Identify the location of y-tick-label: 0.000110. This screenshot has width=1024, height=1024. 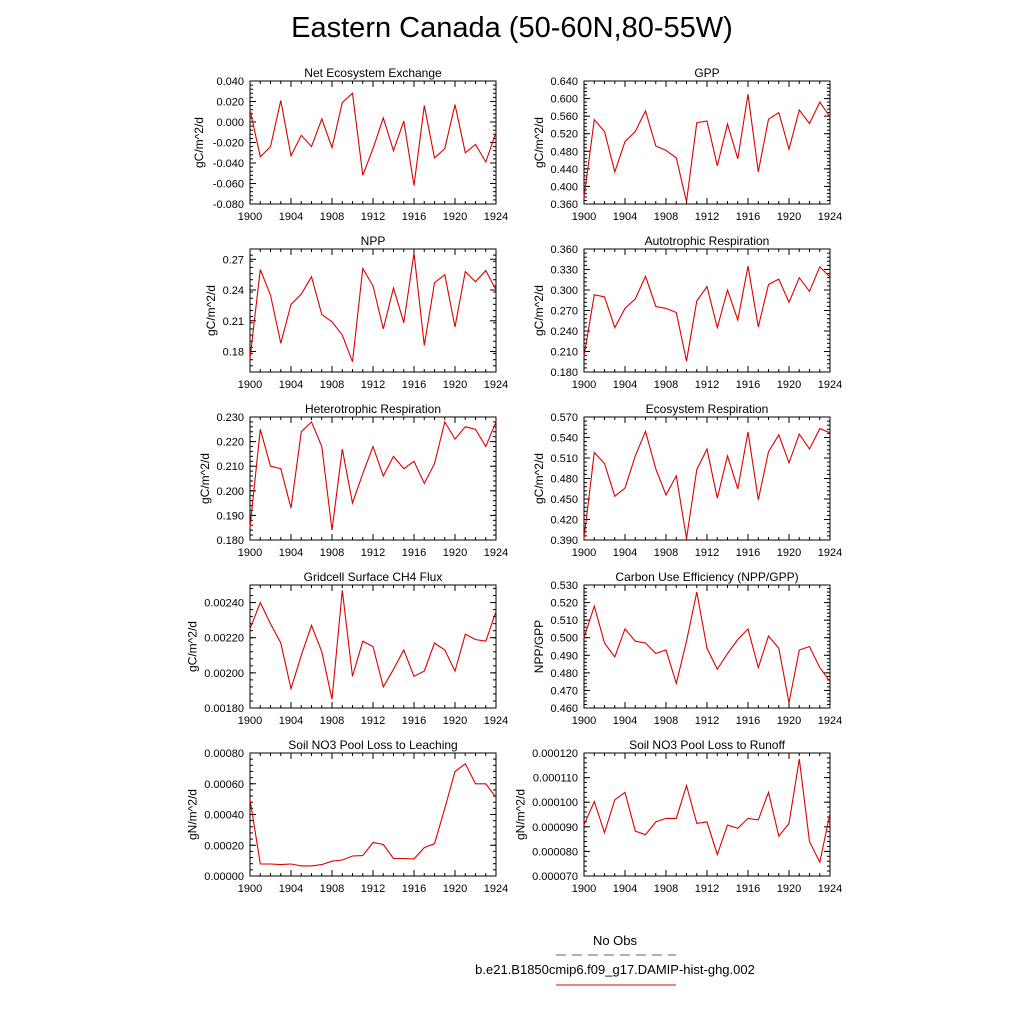
(555, 779).